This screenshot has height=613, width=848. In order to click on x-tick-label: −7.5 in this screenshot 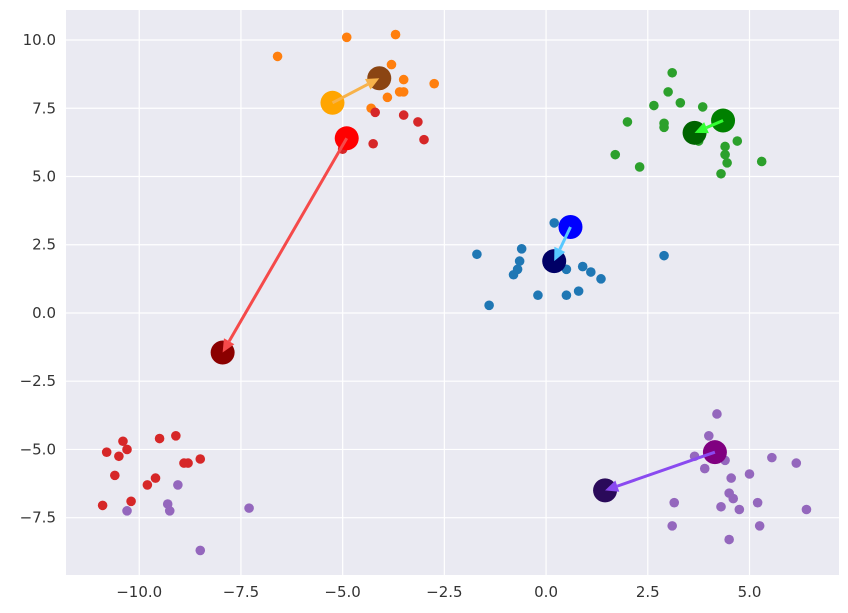, I will do `click(241, 592)`.